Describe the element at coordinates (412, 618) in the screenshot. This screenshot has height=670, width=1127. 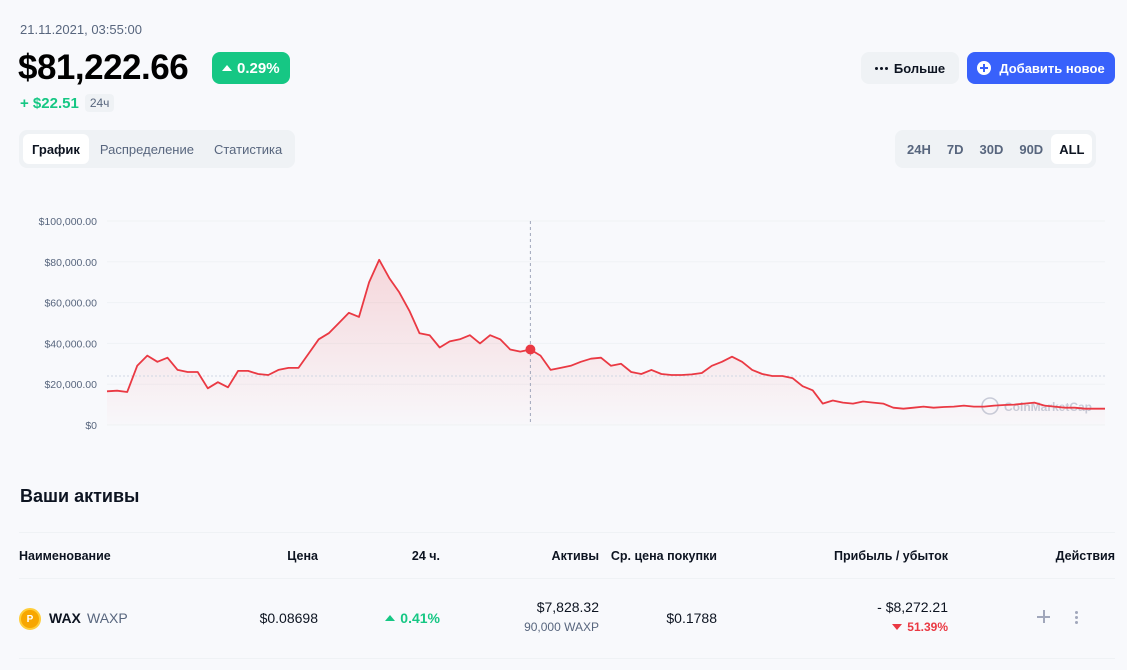
I see `coin-change-24h: 0.41%` at that location.